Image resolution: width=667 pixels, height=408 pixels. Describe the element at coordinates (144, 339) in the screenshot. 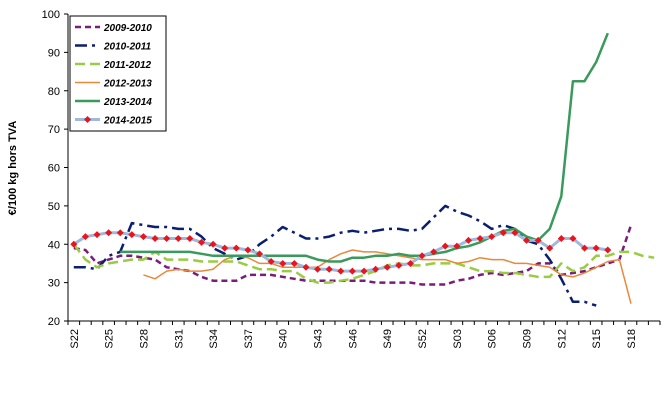

I see `x-tick-label: S28` at that location.